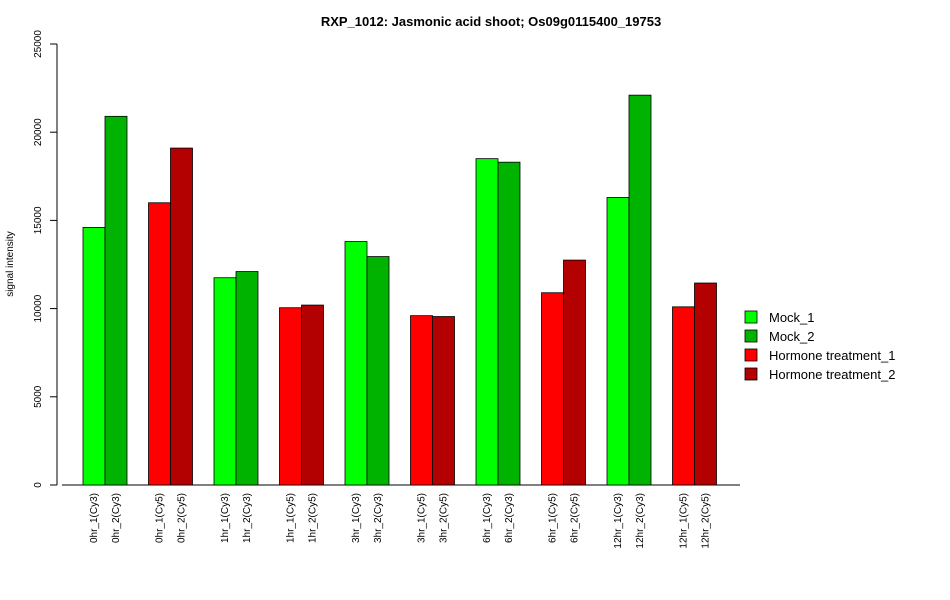 The width and height of the screenshot is (950, 600). Describe the element at coordinates (487, 518) in the screenshot. I see `x-tick-label: 6hr_1(Cy3)` at that location.